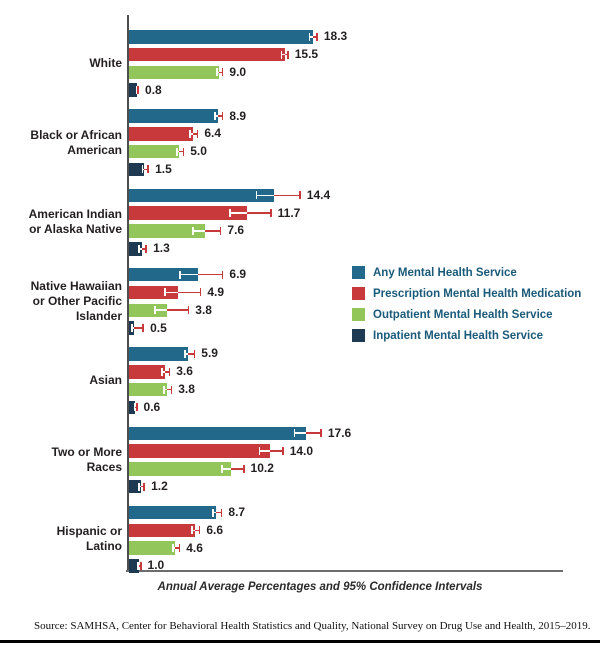 The width and height of the screenshot is (600, 648). I want to click on value-label: 8.7, so click(237, 512).